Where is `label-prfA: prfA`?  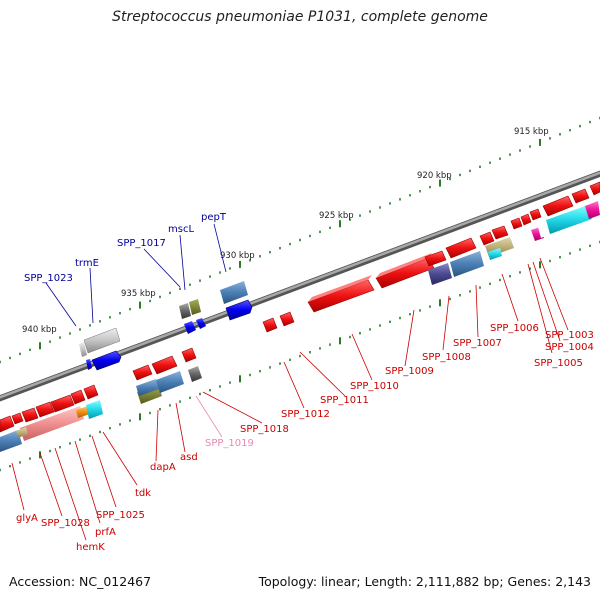
label-prfA: prfA is located at coordinates (105, 532).